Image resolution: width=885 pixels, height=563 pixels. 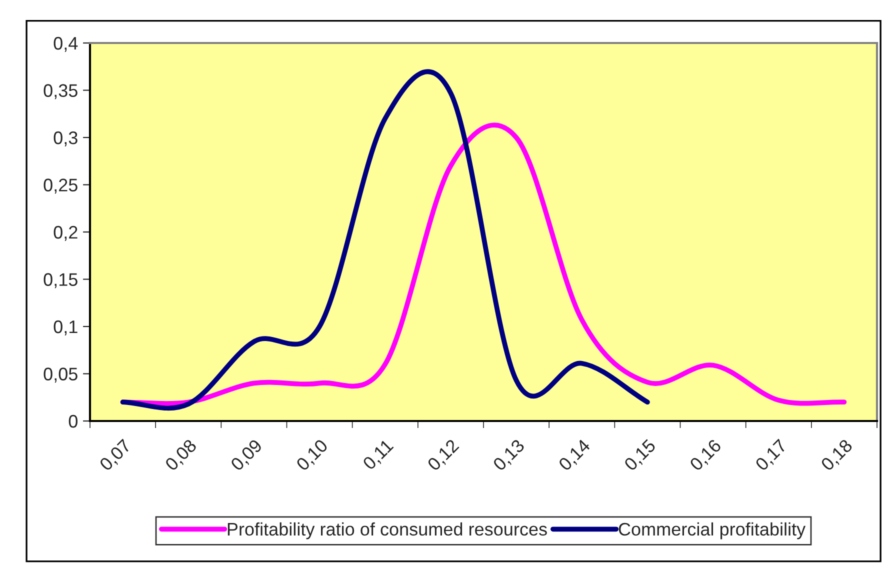 I want to click on y-tick-label: 0, so click(x=73, y=421).